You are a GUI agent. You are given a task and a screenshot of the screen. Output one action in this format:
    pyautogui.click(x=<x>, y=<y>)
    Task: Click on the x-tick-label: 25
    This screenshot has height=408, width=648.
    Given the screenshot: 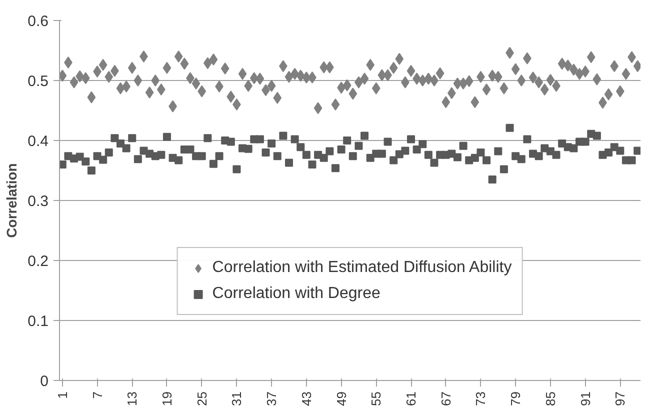 What is the action you would take?
    pyautogui.click(x=202, y=398)
    